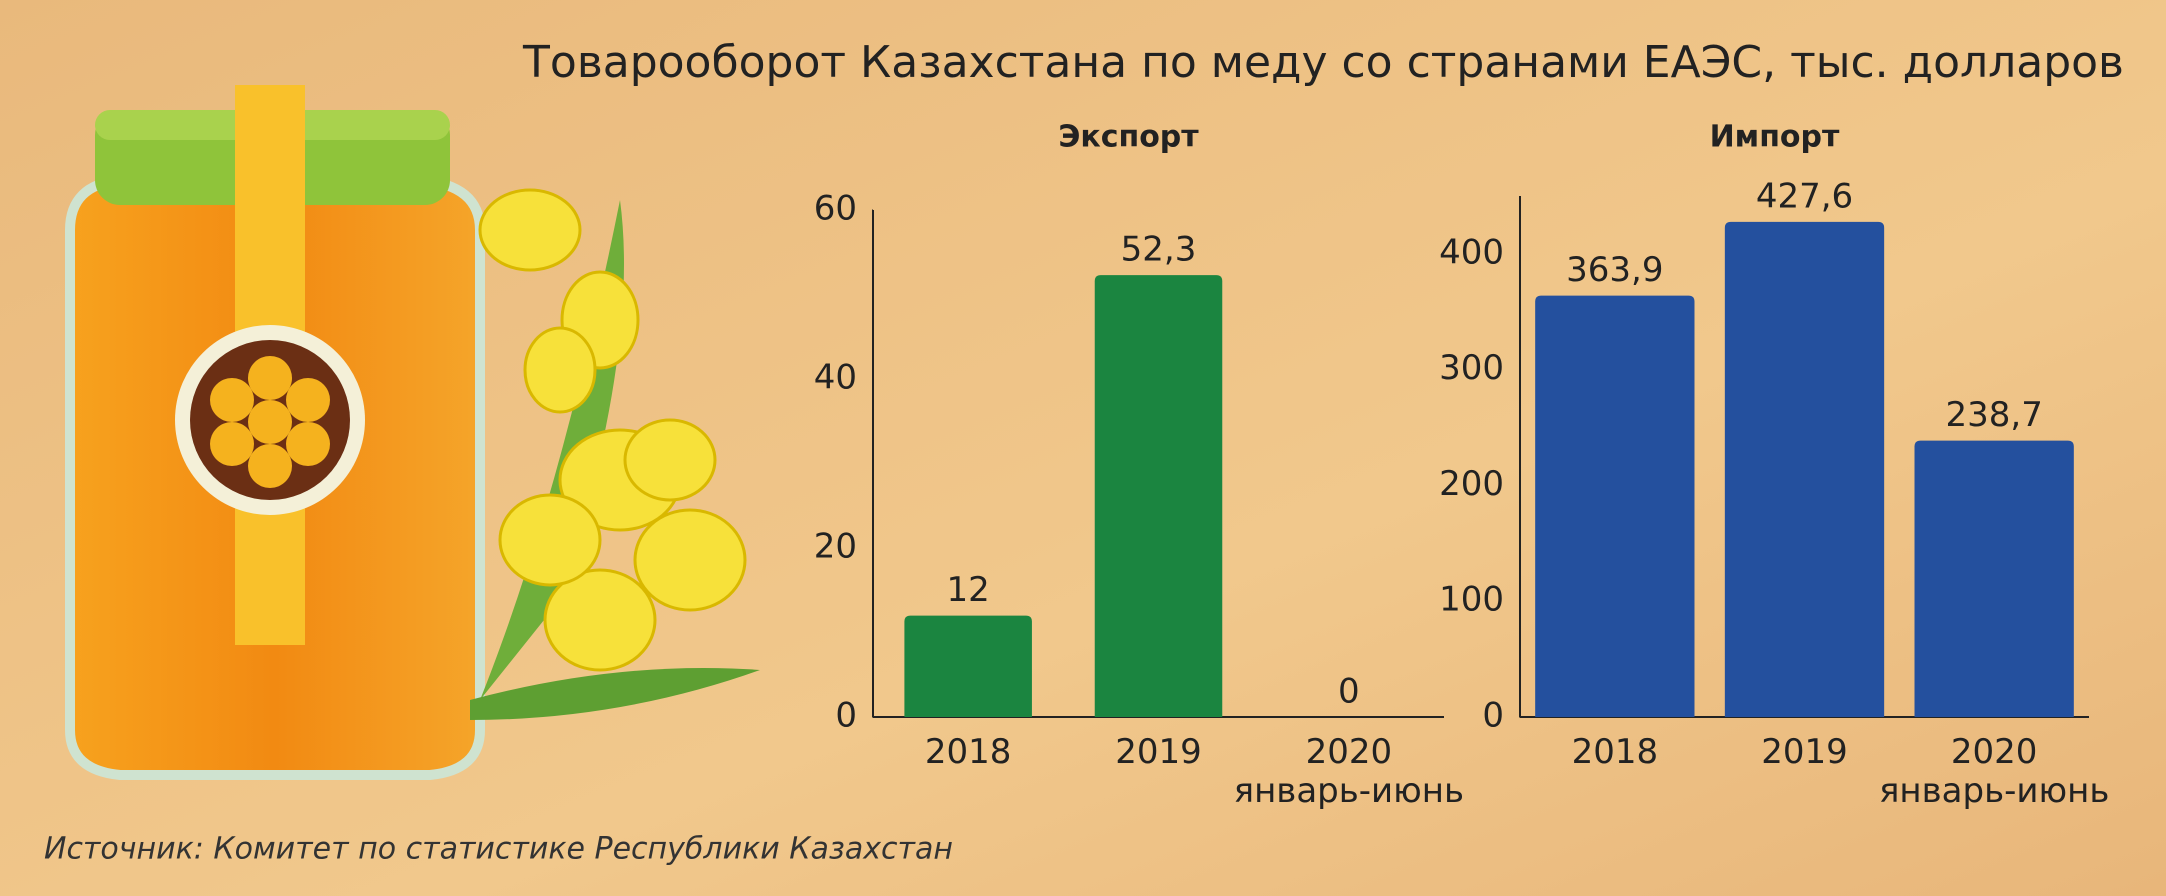  What do you see at coordinates (835, 547) in the screenshot?
I see `y-tick-label: 20` at bounding box center [835, 547].